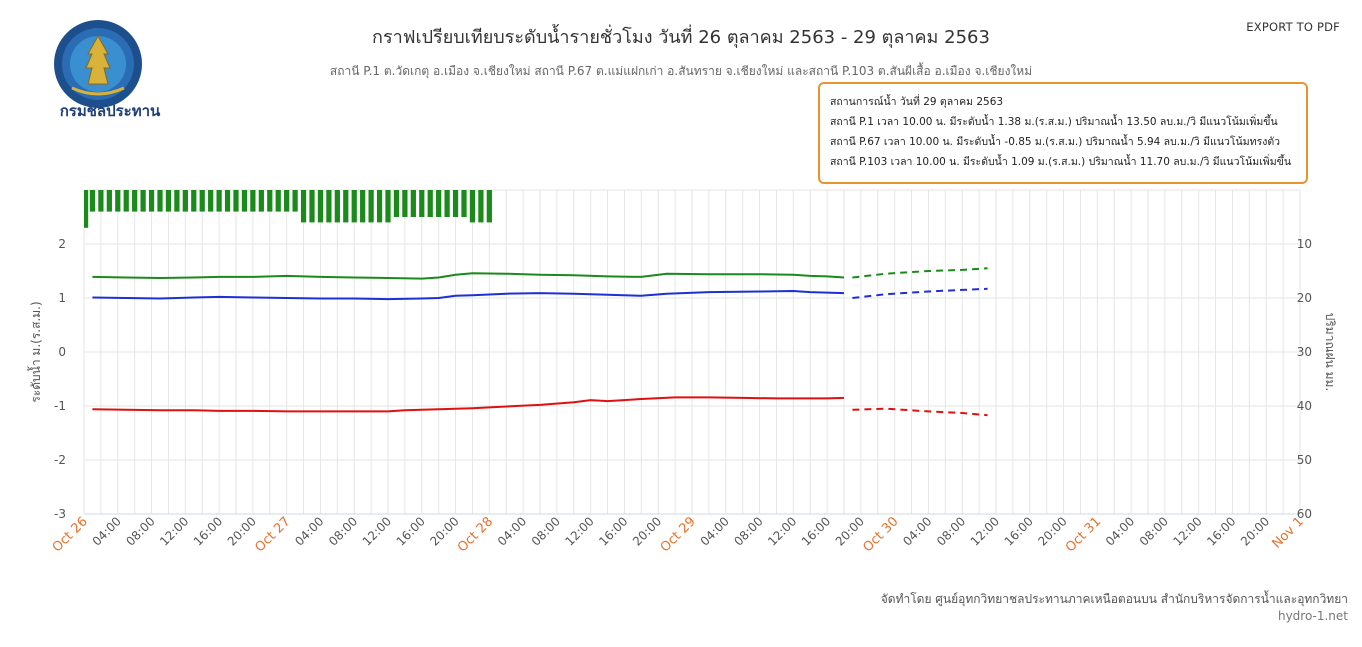  Describe the element at coordinates (1304, 244) in the screenshot. I see `y2-tick-label: 10` at that location.